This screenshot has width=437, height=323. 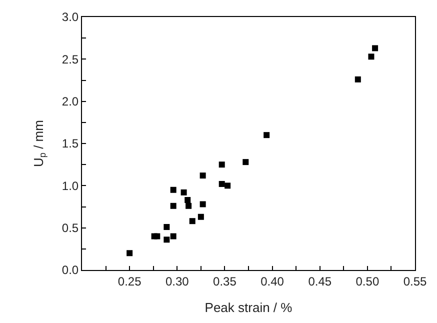 I want to click on x-tick-label: 0.55, so click(x=415, y=281).